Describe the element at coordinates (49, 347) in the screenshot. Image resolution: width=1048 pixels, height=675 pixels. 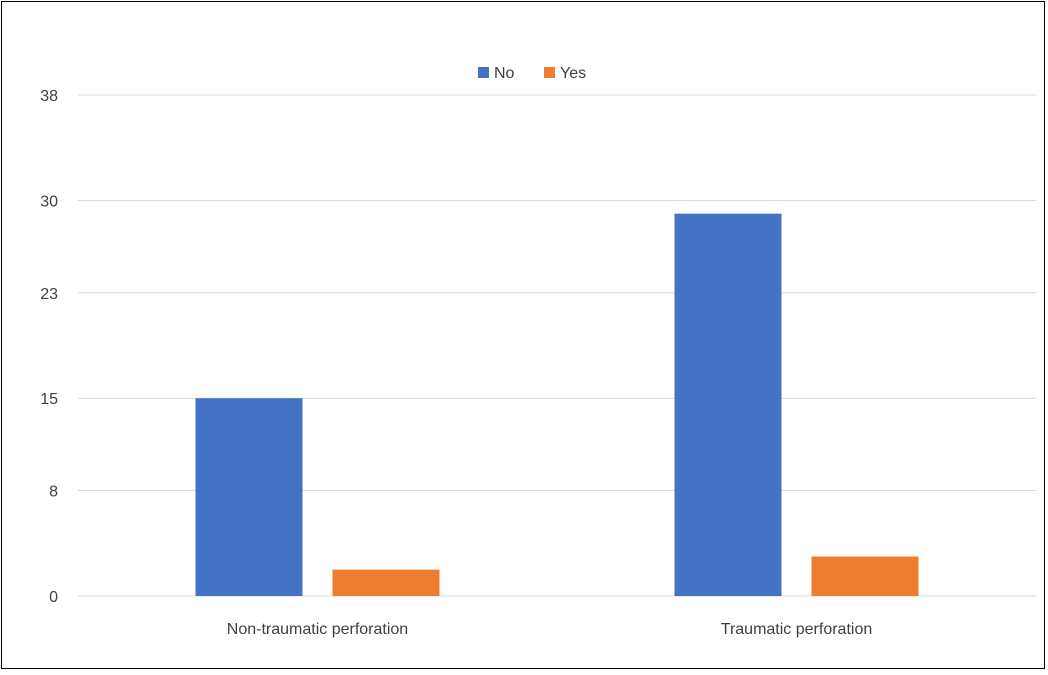
I see `y-axis-tick-labels: 0 8 15 23 30 38` at that location.